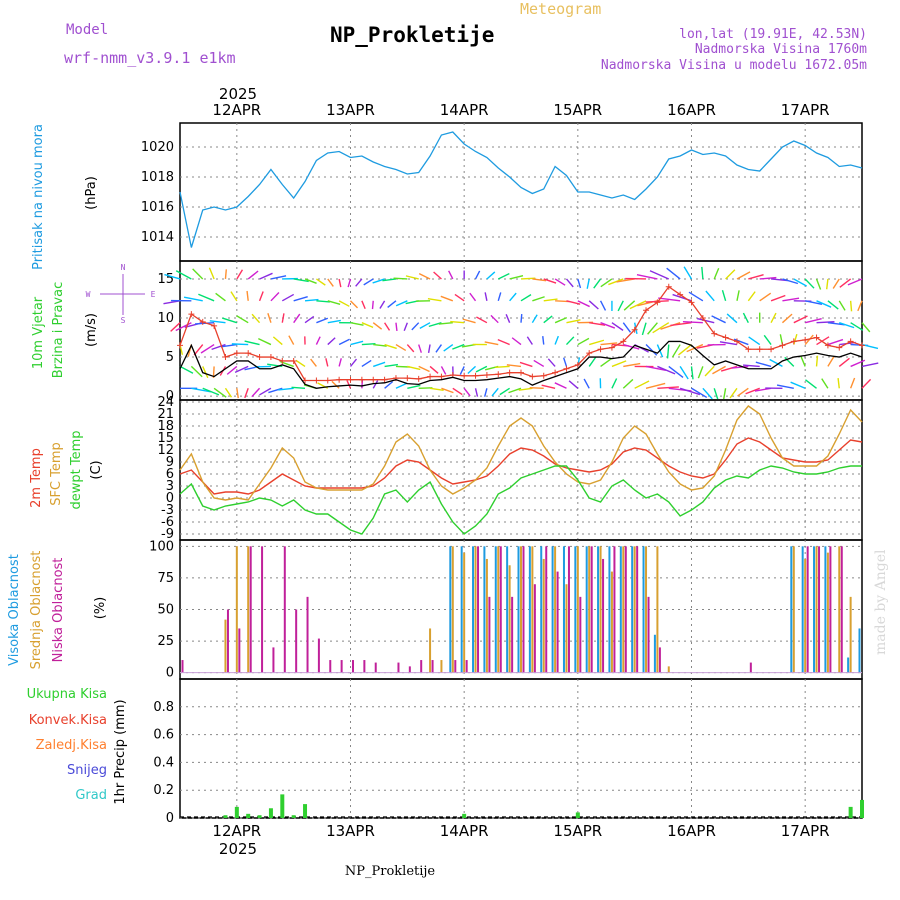 This screenshot has height=900, width=900. Describe the element at coordinates (521, 748) in the screenshot. I see `panel-frame` at that location.